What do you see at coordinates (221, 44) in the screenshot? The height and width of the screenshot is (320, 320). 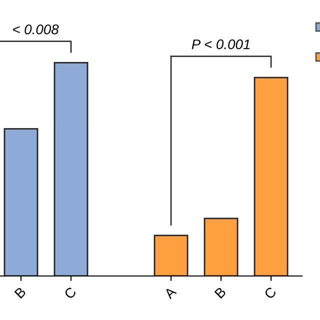 I see `text: P < 0.001` at bounding box center [221, 44].